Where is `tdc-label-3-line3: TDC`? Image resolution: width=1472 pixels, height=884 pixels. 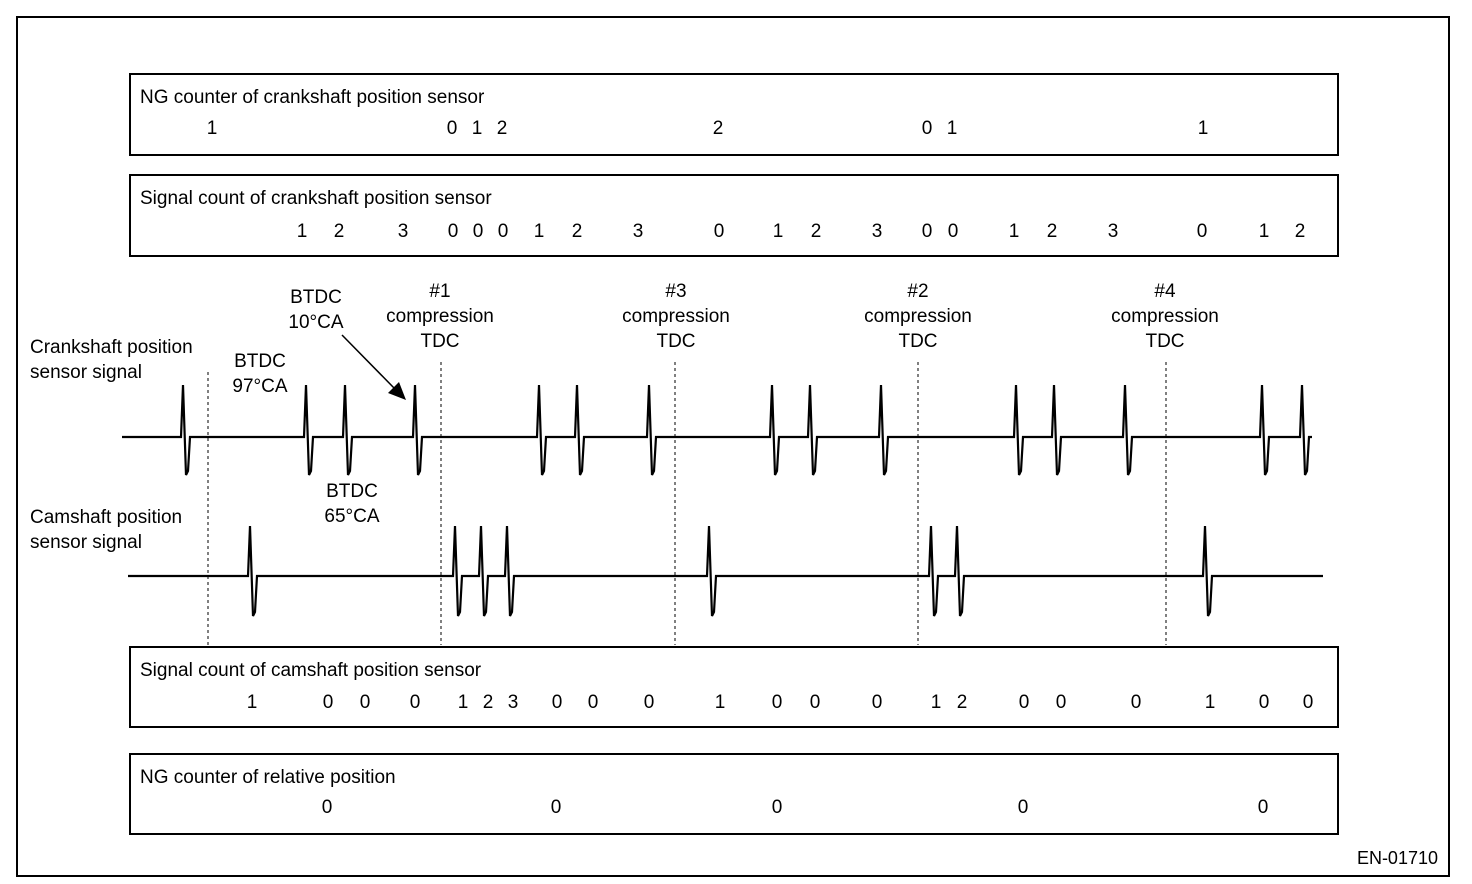
tdc-label-3-line3: TDC is located at coordinates (675, 341).